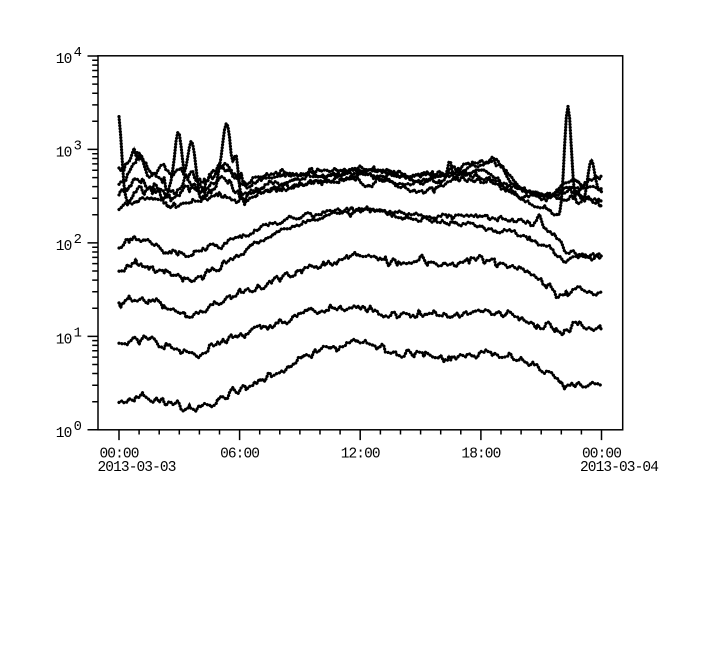 The width and height of the screenshot is (724, 656). What do you see at coordinates (360, 455) in the screenshot?
I see `svg-text: 12:00` at bounding box center [360, 455].